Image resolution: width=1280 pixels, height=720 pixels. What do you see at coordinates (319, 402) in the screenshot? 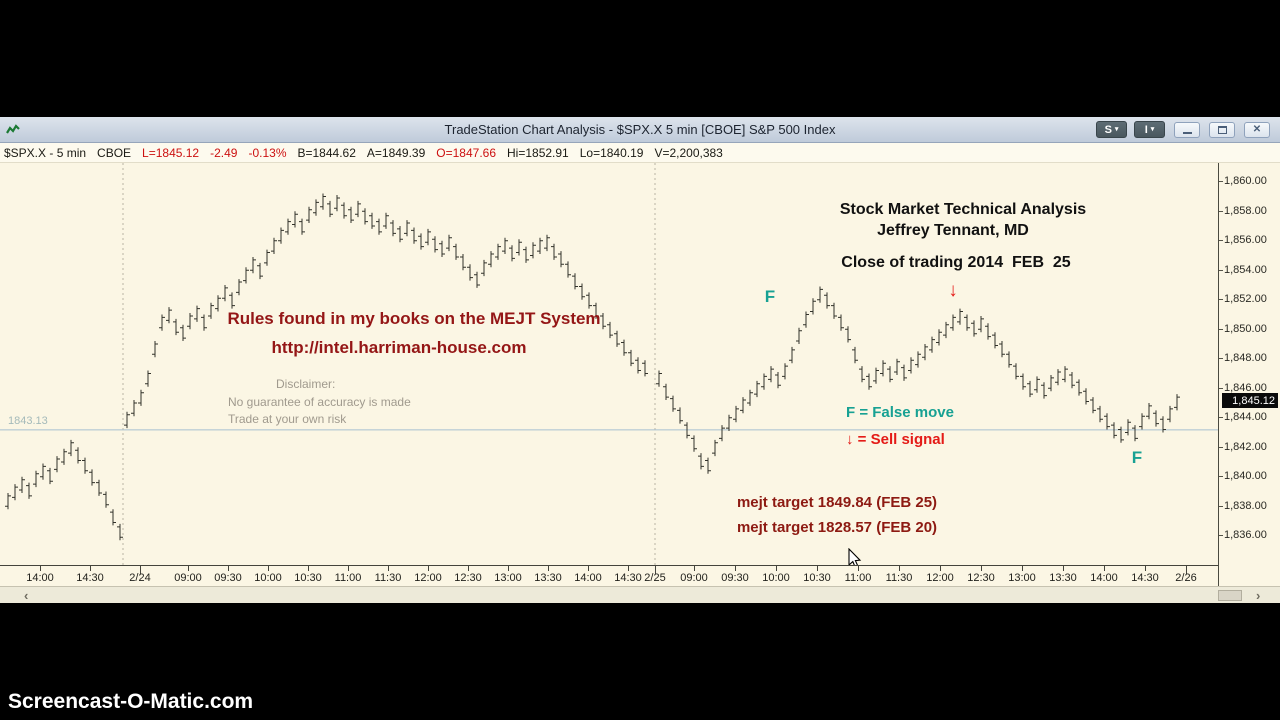
I see `annotation-disclaimer-line2: No guarantee of accuracy is made` at bounding box center [319, 402].